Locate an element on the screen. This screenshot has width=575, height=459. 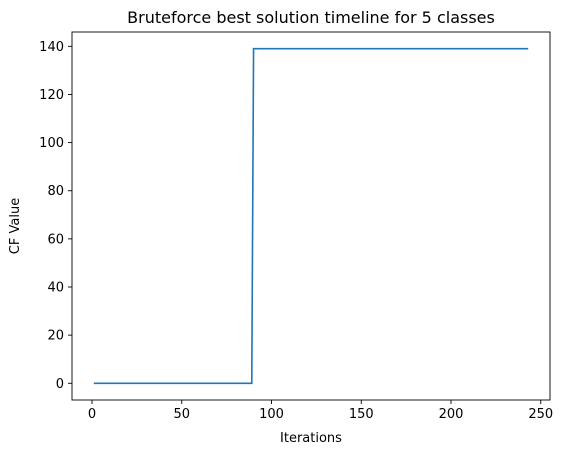
y-tick-label: 80 is located at coordinates (55, 191).